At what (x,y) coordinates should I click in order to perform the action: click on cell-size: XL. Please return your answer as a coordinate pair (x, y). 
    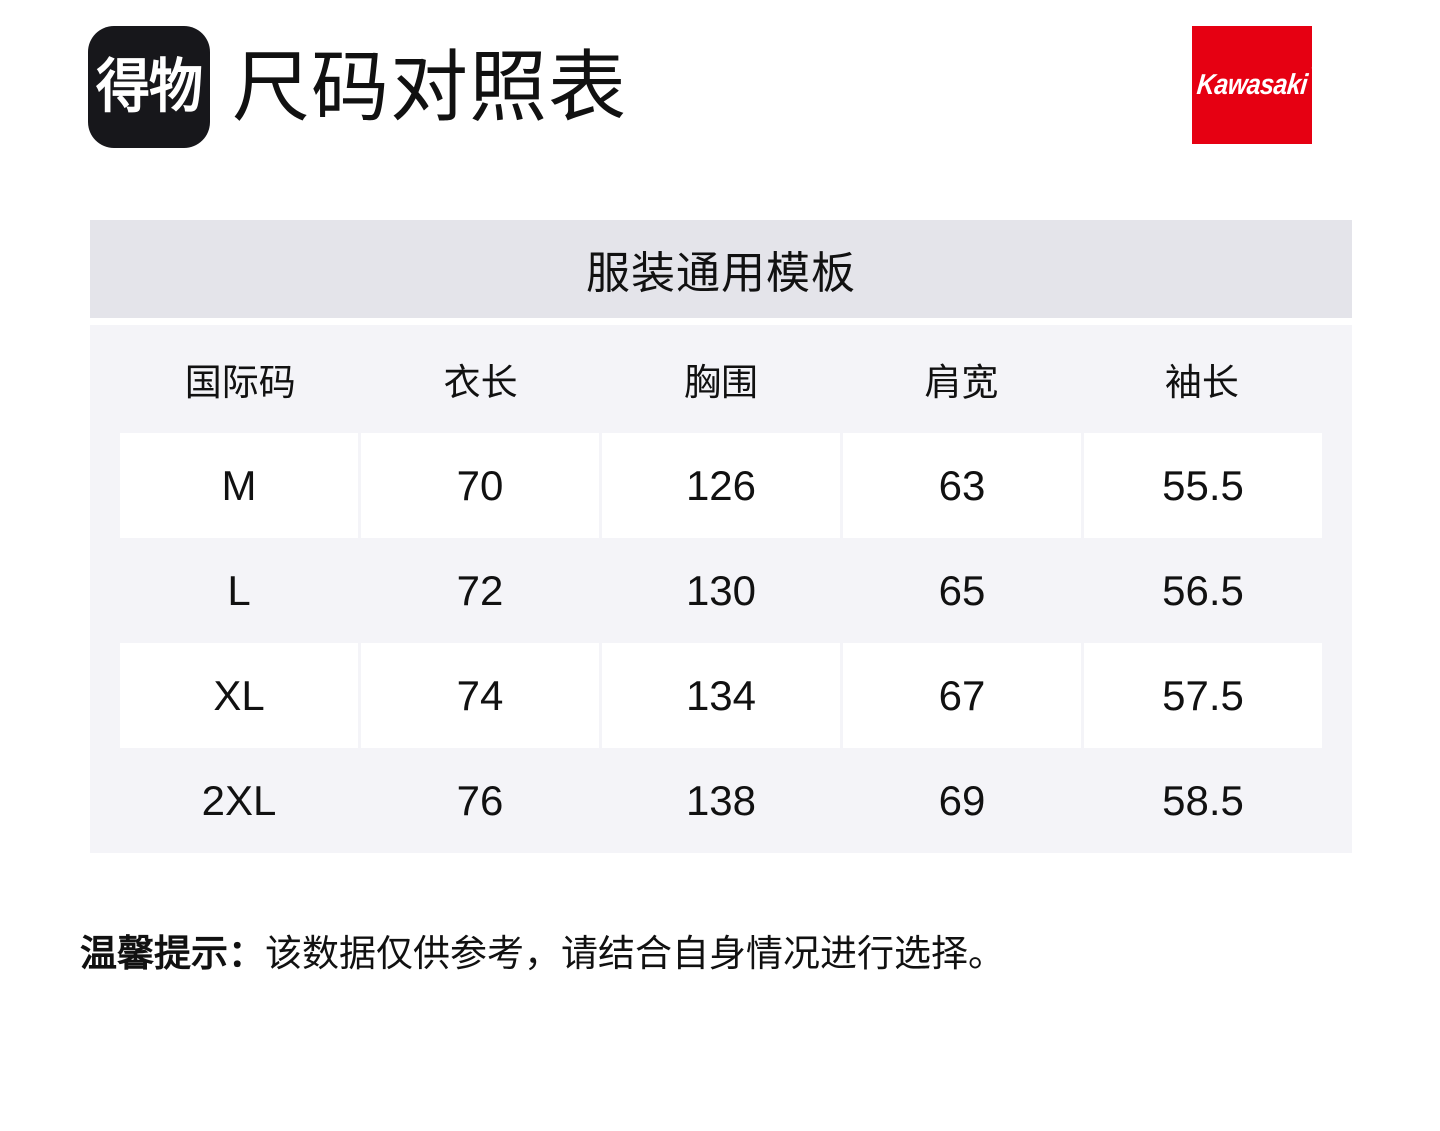
    Looking at the image, I should click on (239, 695).